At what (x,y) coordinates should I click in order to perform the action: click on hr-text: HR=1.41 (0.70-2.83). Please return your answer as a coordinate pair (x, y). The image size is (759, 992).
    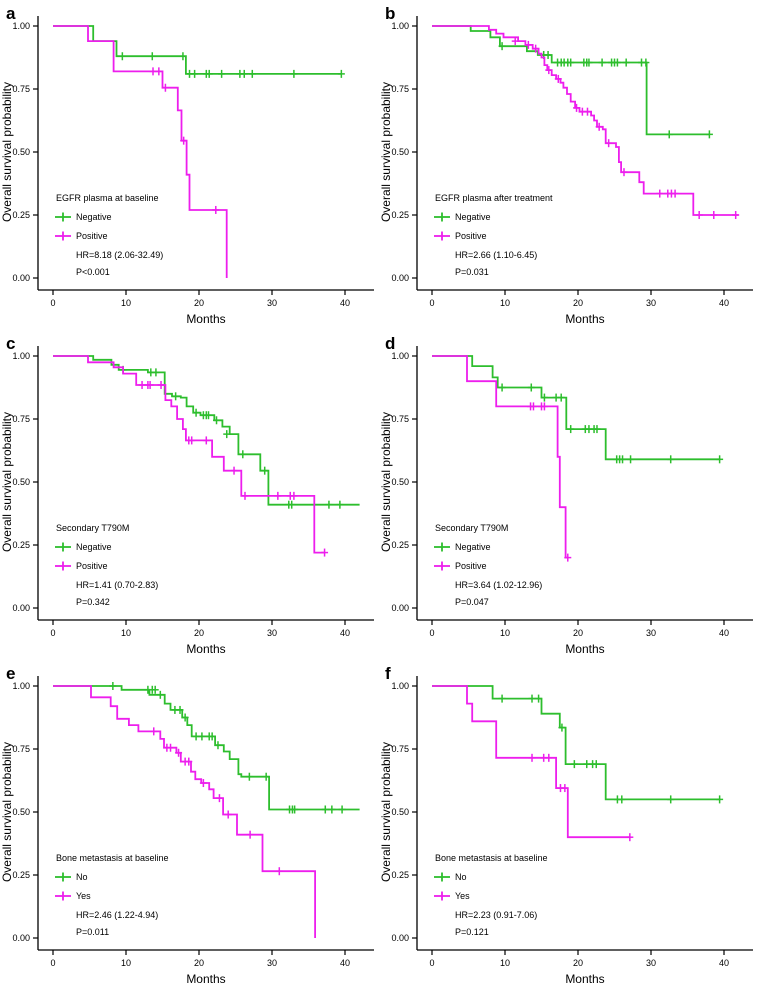
    Looking at the image, I should click on (117, 585).